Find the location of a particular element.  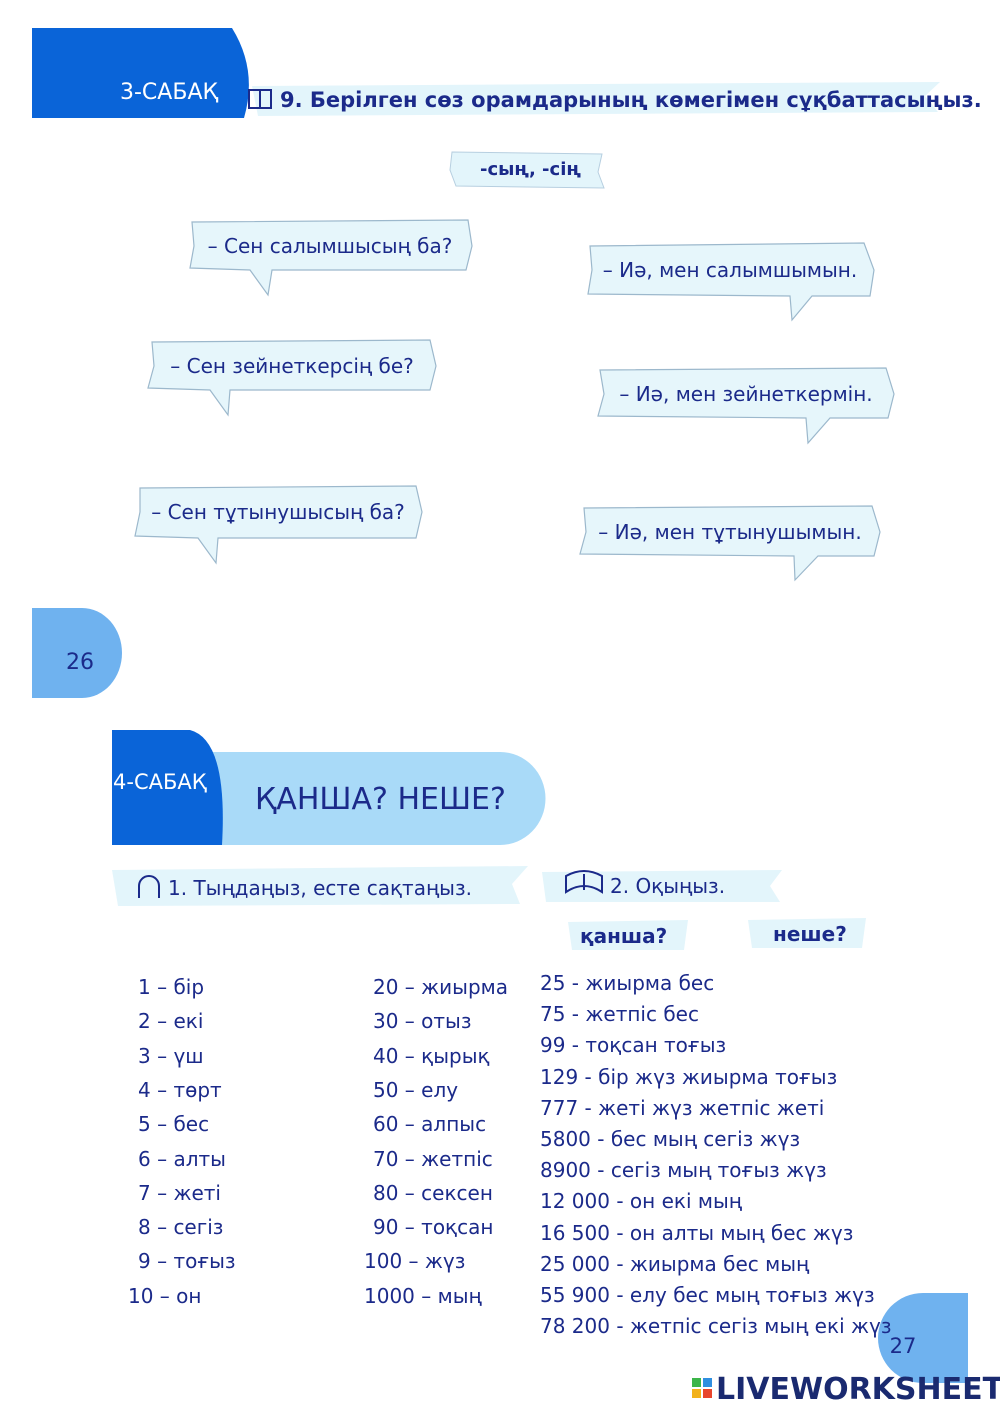

title-bar is located at coordinates (350, 798).